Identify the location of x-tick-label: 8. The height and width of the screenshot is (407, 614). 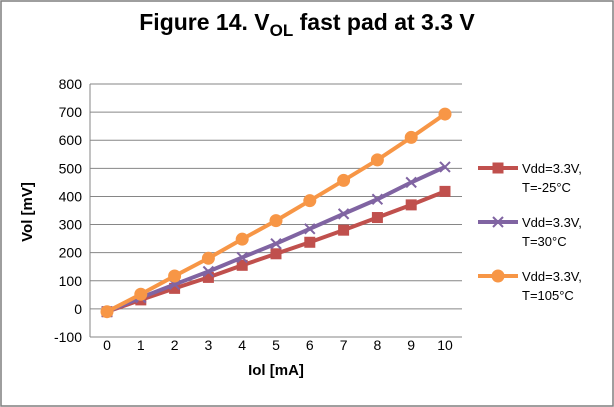
(378, 345).